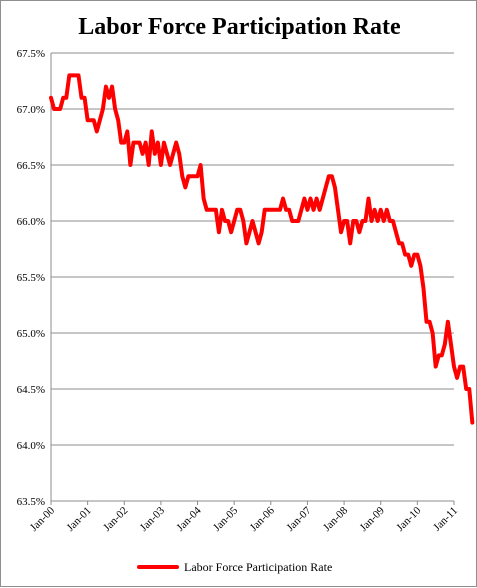 The width and height of the screenshot is (477, 588). Describe the element at coordinates (31, 390) in the screenshot. I see `y-tick-label: 64.5%` at that location.